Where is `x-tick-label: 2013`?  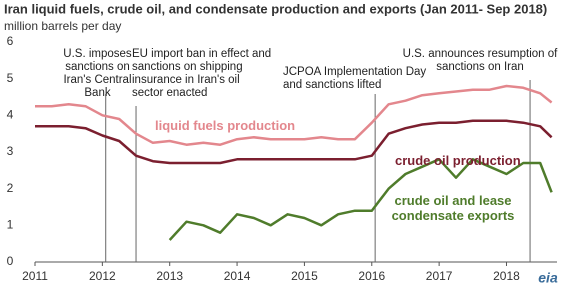
x-tick-label: 2013 is located at coordinates (169, 276).